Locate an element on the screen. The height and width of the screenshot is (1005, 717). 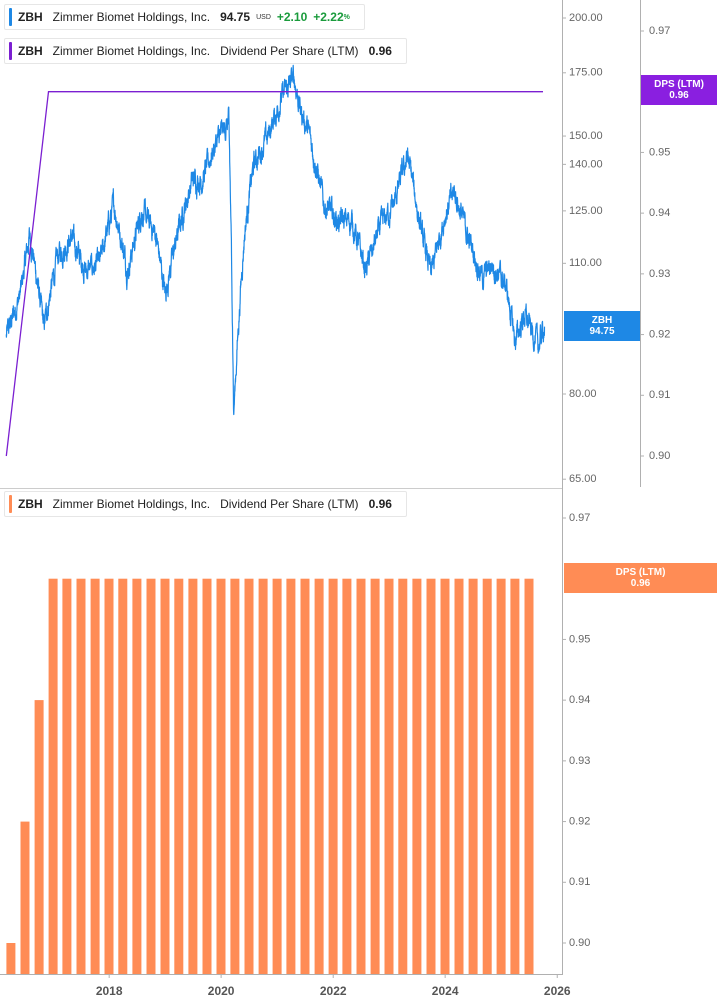
dps-top-tick-label: 0.90 is located at coordinates (659, 456).